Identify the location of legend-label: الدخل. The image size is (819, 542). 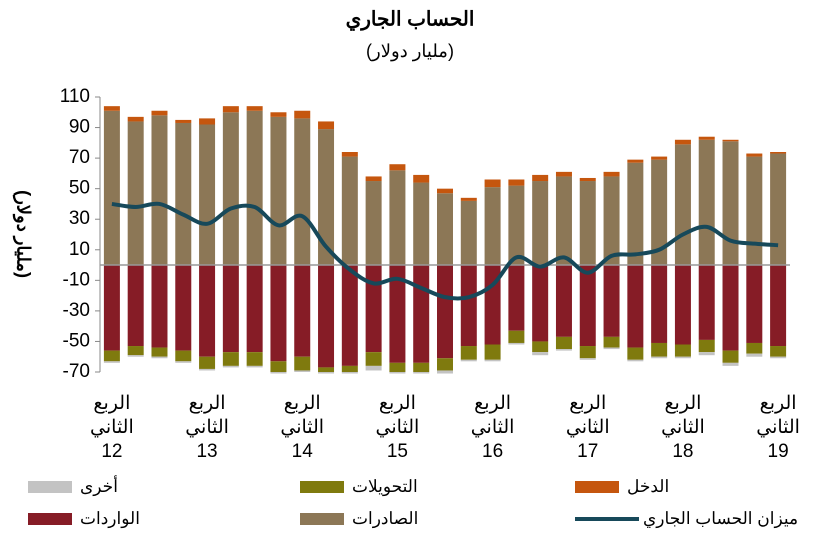
(648, 486).